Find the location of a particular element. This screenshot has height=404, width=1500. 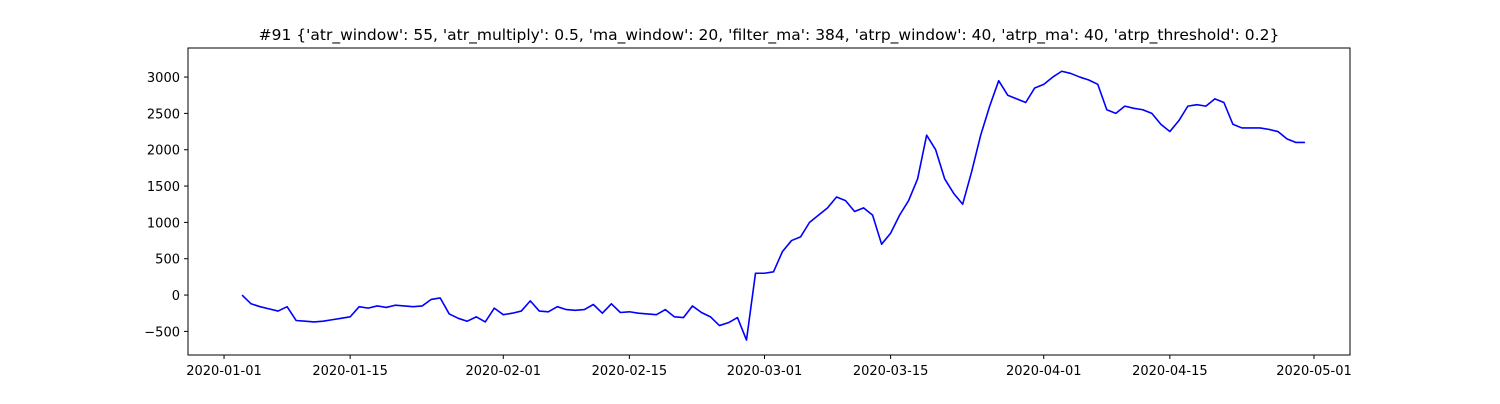

x-tick-label: 2020-03-01 is located at coordinates (765, 371).